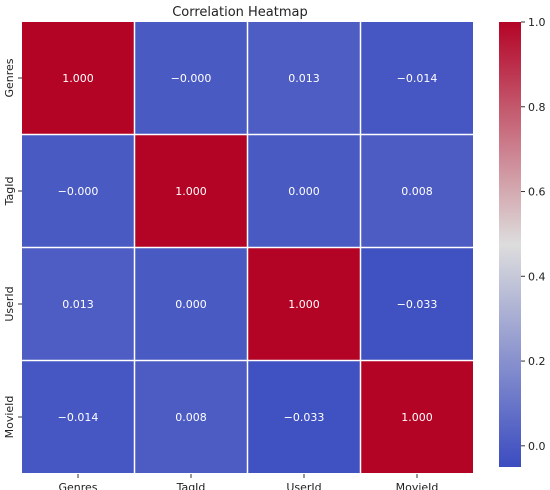 This screenshot has height=490, width=550. Describe the element at coordinates (191, 485) in the screenshot. I see `x-tick-label: TagId` at that location.